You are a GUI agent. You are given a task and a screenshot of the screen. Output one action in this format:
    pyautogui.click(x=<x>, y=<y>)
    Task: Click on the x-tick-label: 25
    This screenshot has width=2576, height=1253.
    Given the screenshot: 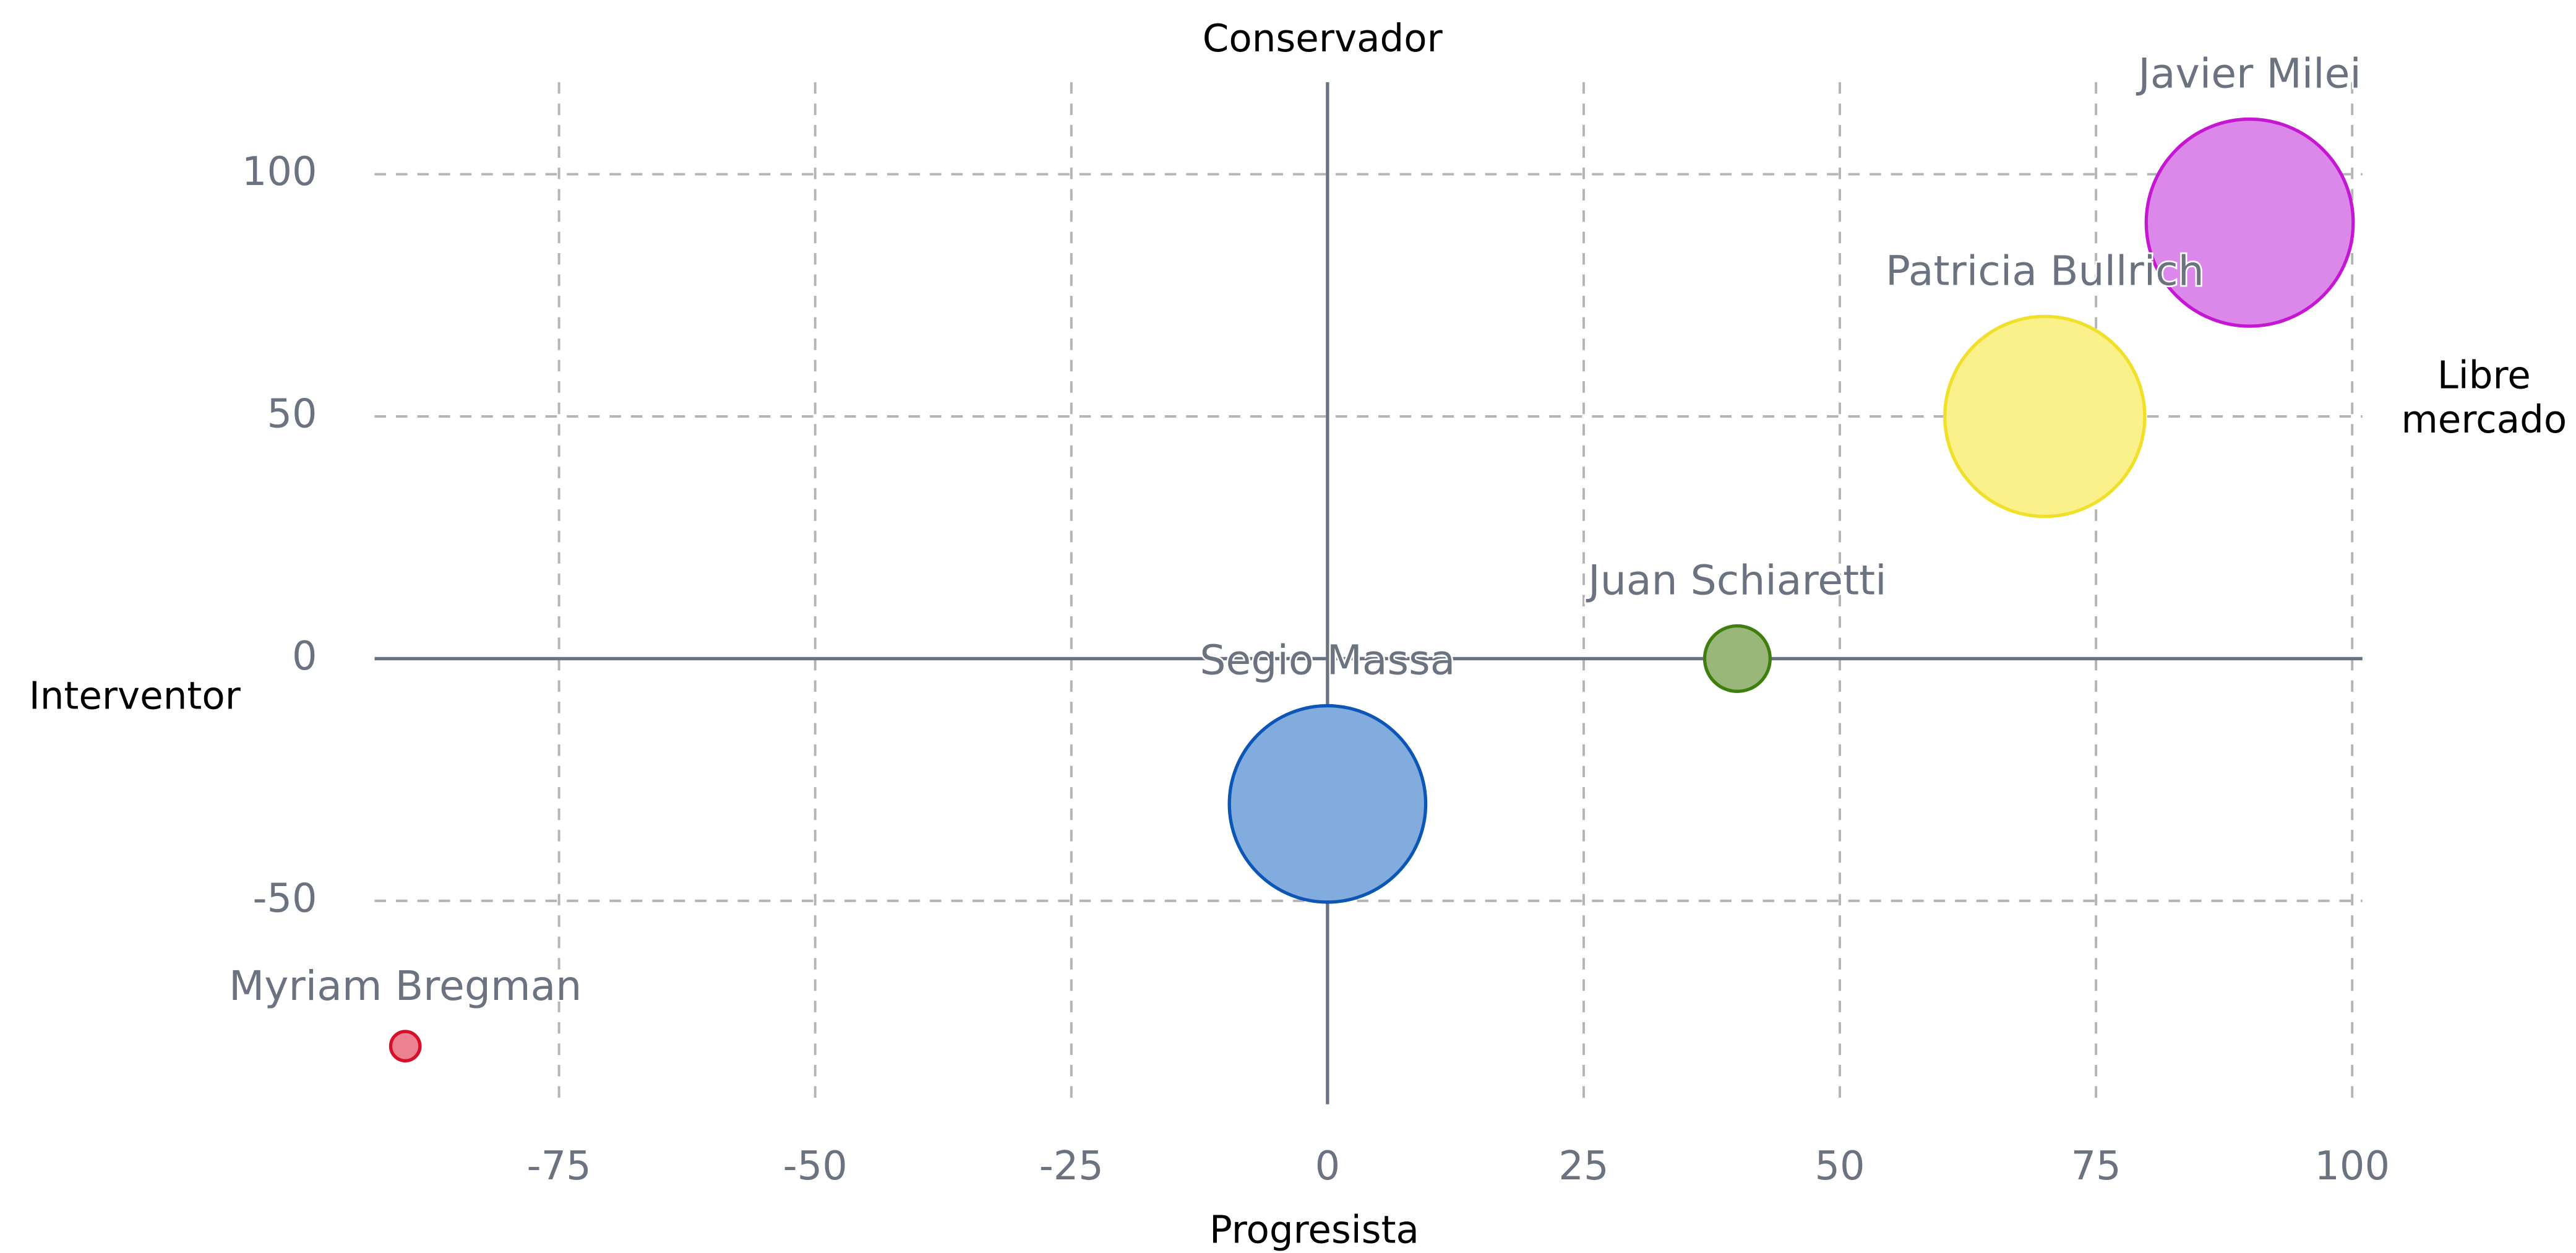 What is the action you would take?
    pyautogui.click(x=1583, y=1166)
    